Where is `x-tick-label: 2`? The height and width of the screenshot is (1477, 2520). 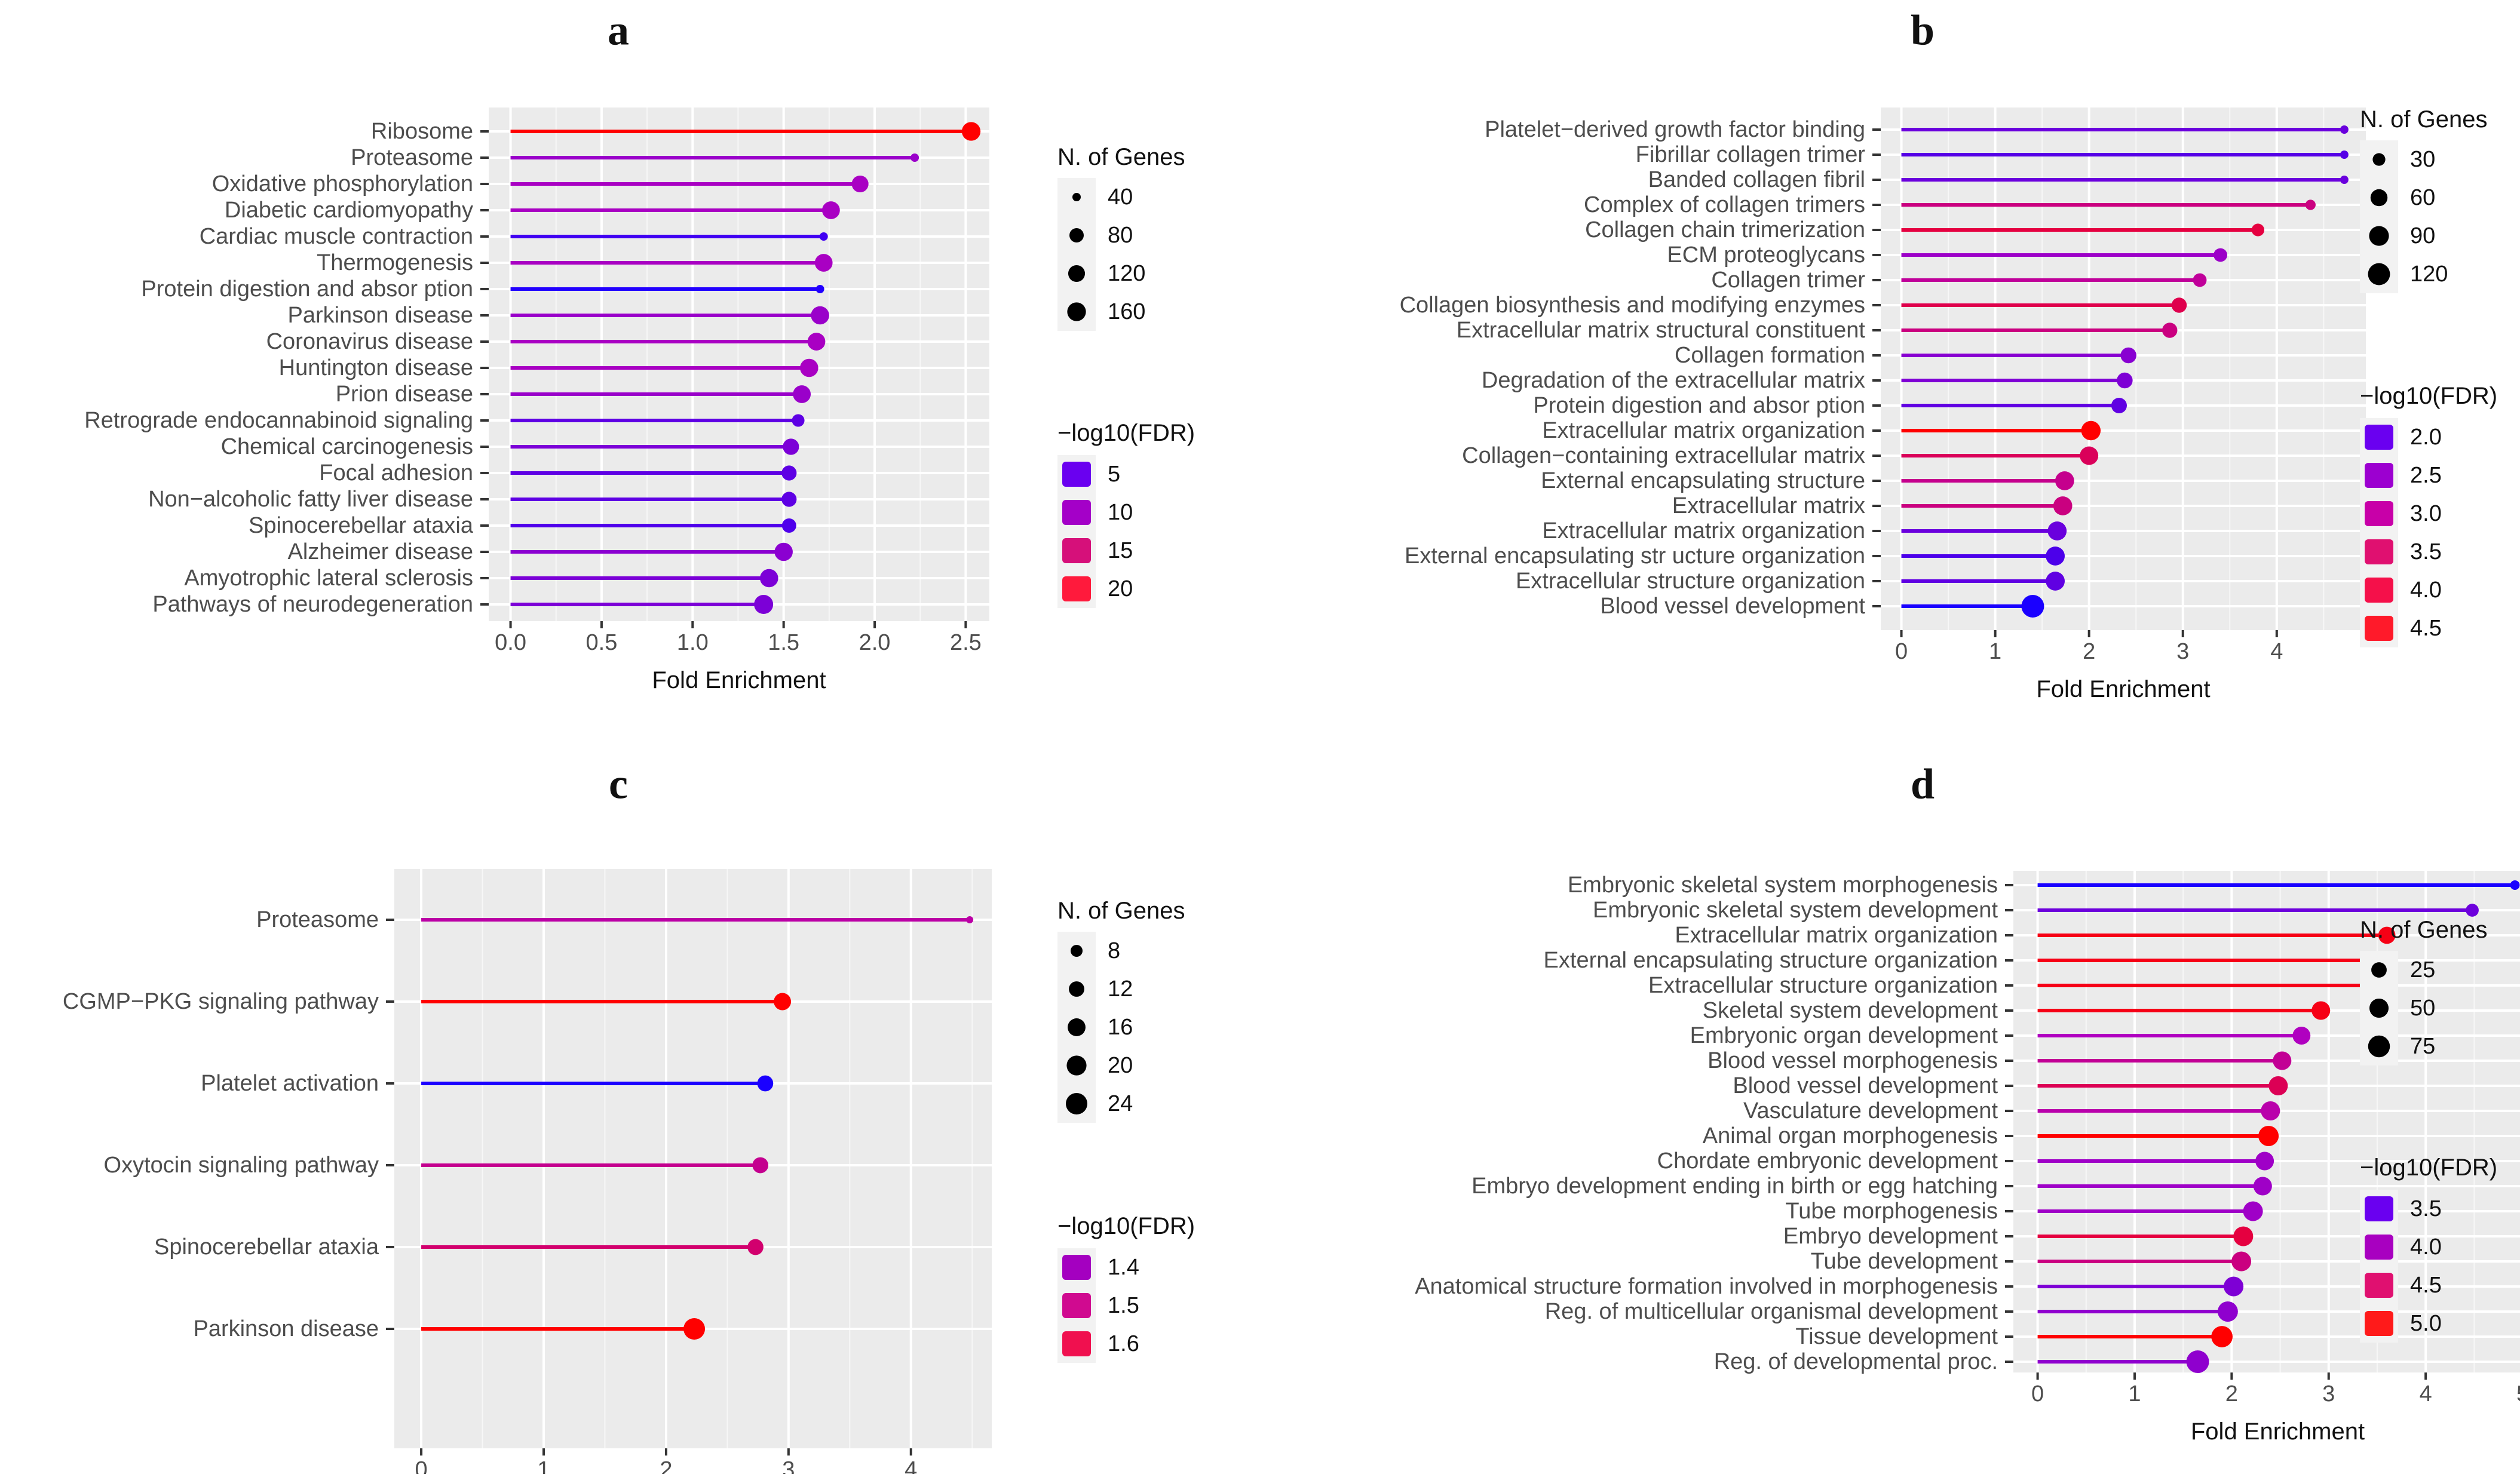 x-tick-label: 2 is located at coordinates (666, 1466).